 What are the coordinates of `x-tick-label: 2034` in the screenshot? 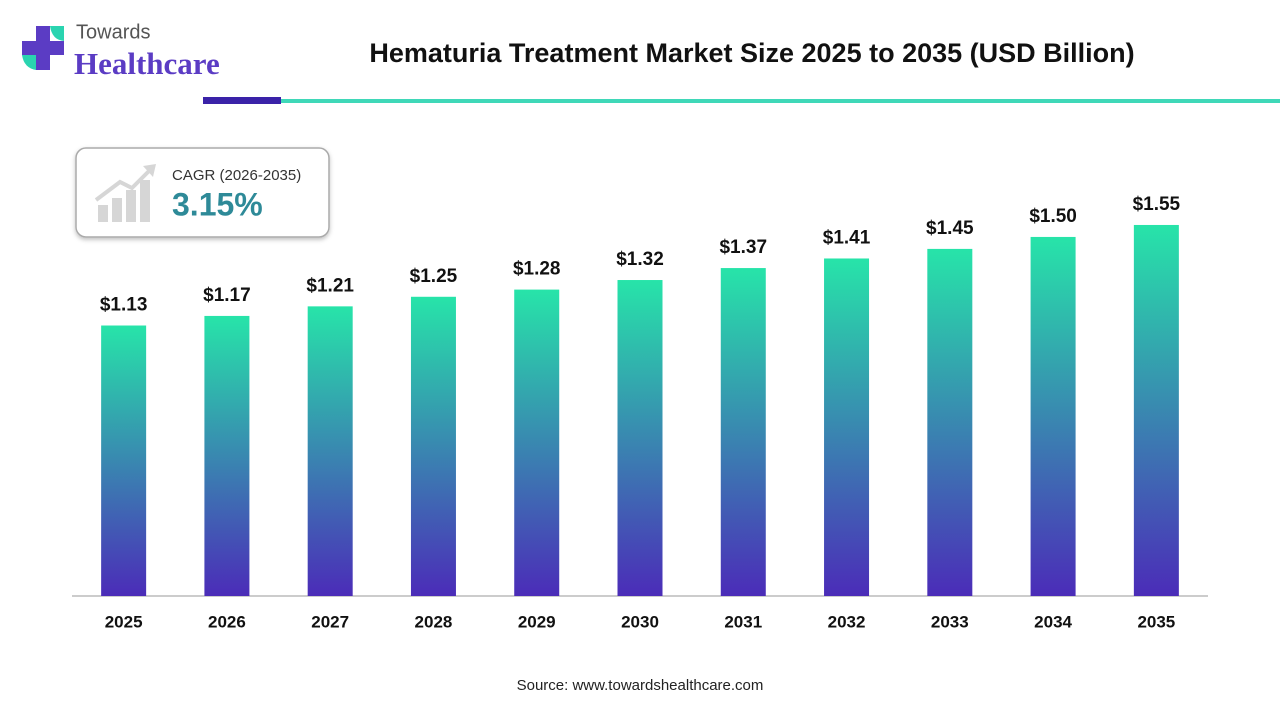 It's located at (1053, 621).